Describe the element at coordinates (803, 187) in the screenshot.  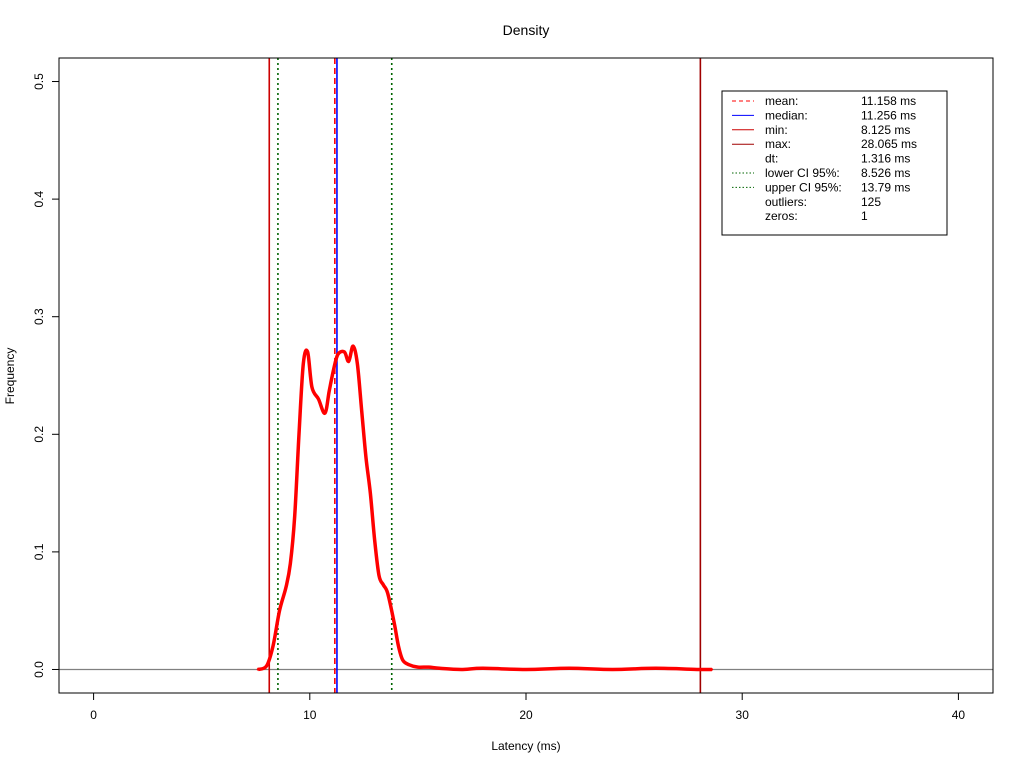
I see `legend-label: upper CI 95%:` at that location.